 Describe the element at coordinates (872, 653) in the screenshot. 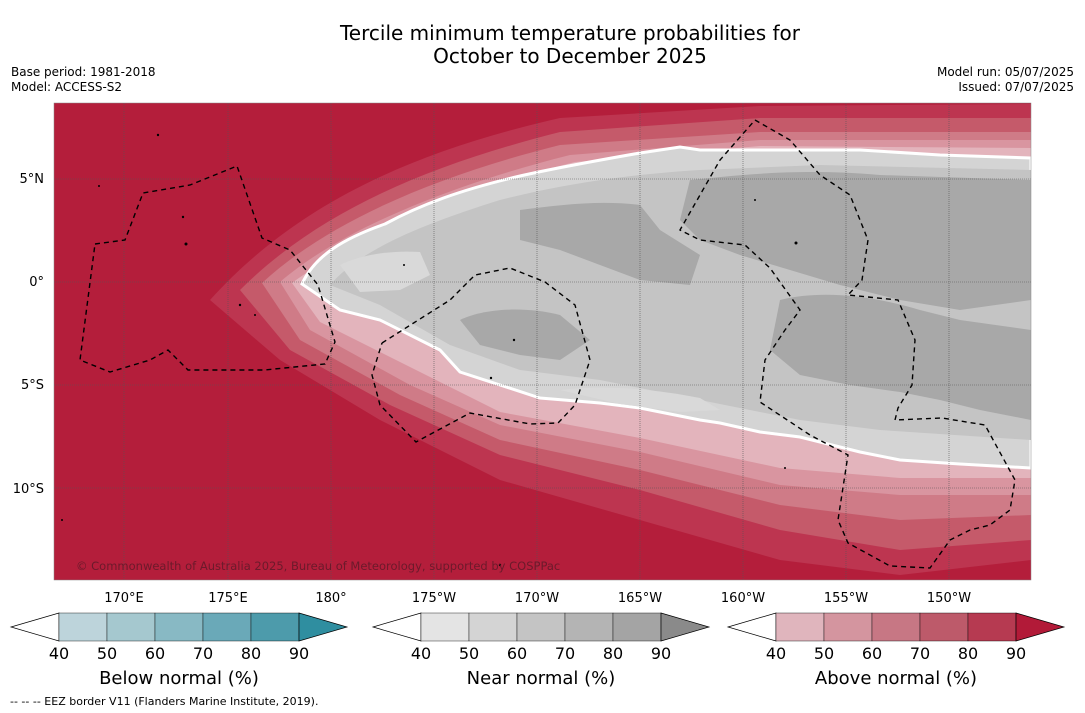

I see `colorbar-above-tick: 60` at that location.